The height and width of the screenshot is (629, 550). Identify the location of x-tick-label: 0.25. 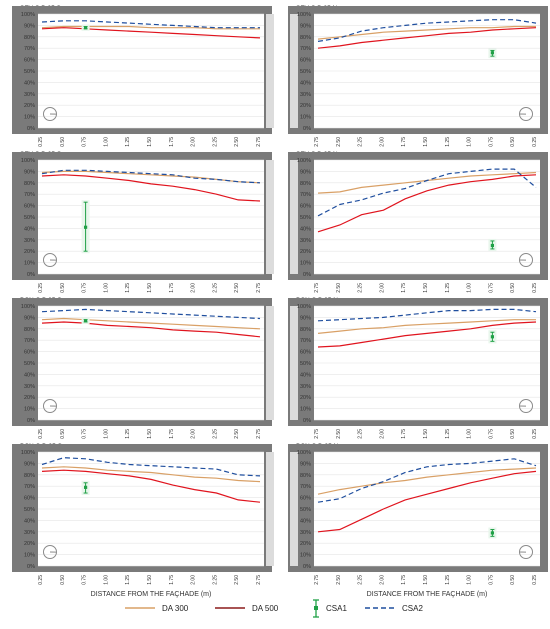
(535, 288).